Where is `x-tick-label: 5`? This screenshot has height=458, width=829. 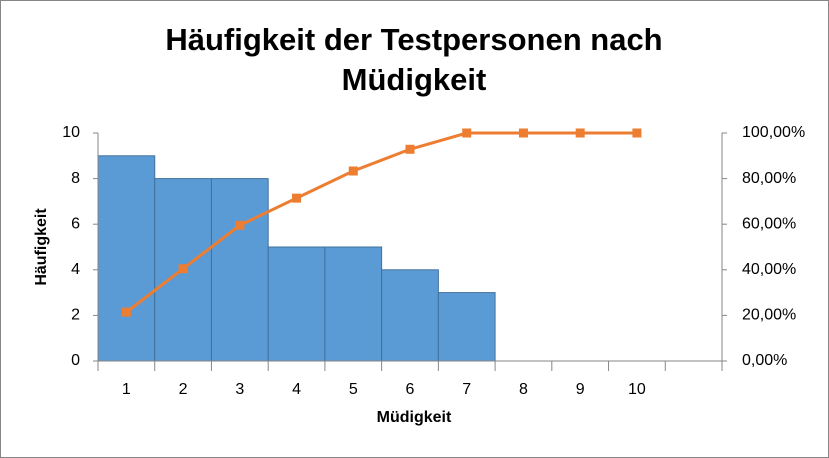 x-tick-label: 5 is located at coordinates (353, 389).